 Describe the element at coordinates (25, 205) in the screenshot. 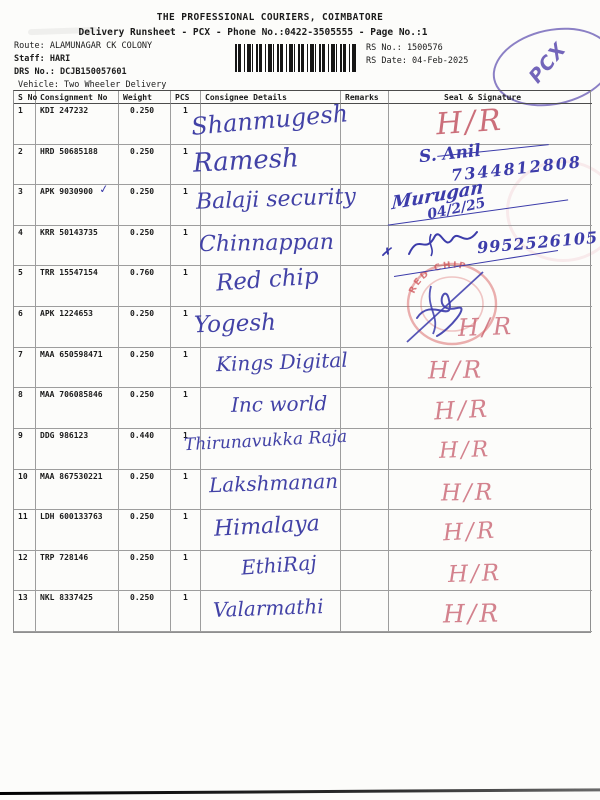

I see `sno-cell: 3` at that location.